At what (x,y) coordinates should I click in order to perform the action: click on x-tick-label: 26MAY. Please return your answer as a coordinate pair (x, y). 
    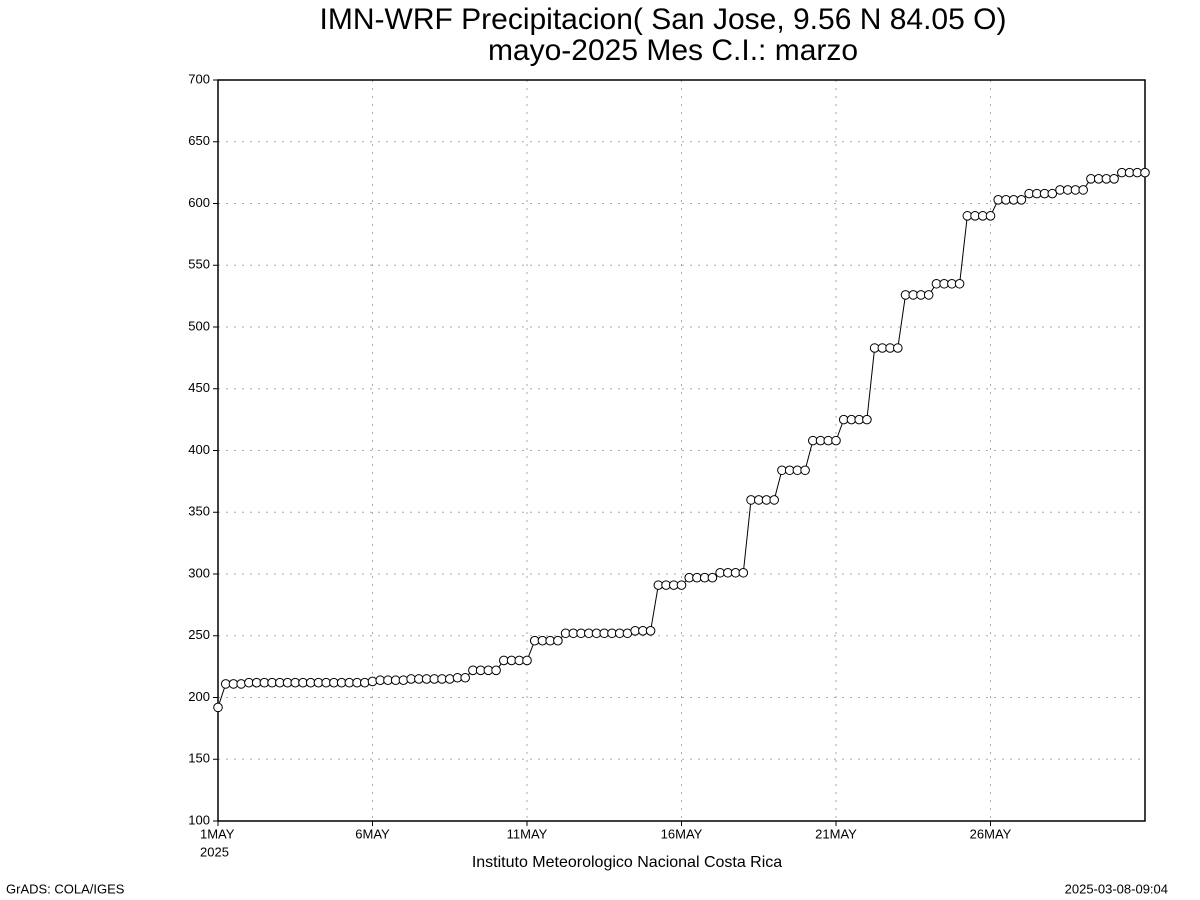
    Looking at the image, I should click on (991, 833).